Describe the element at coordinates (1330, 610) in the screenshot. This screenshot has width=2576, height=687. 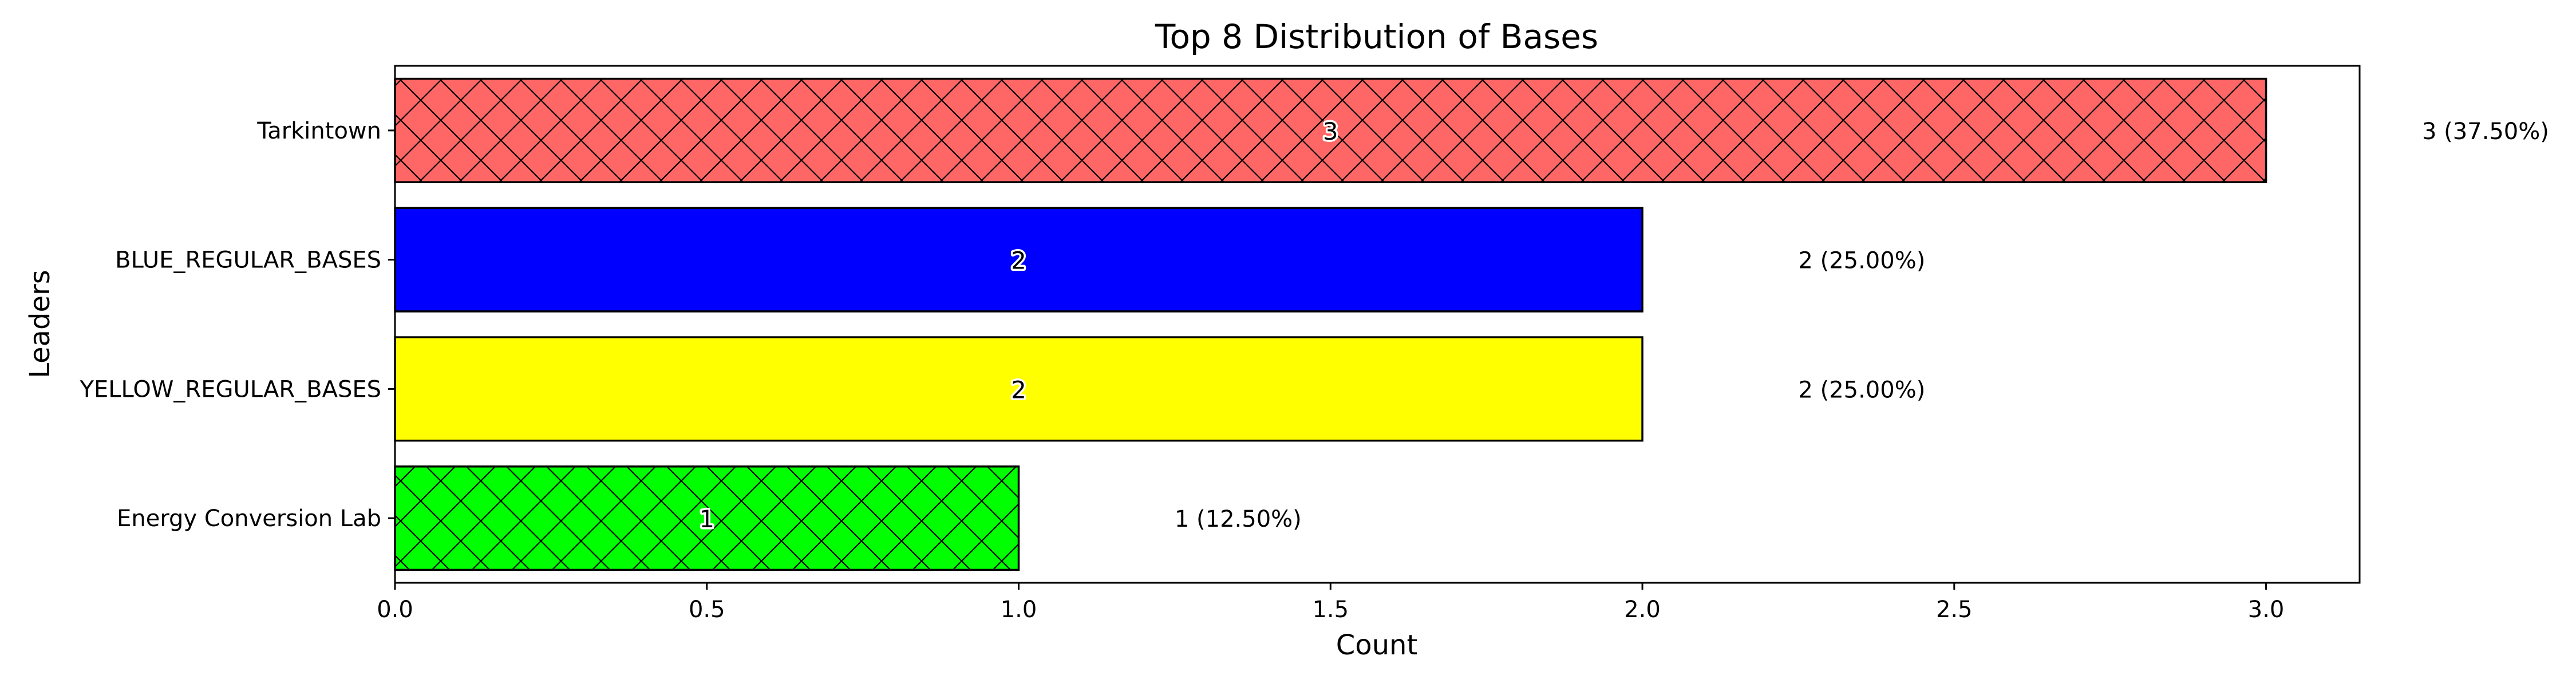
I see `x-tick-label: 1.5` at that location.